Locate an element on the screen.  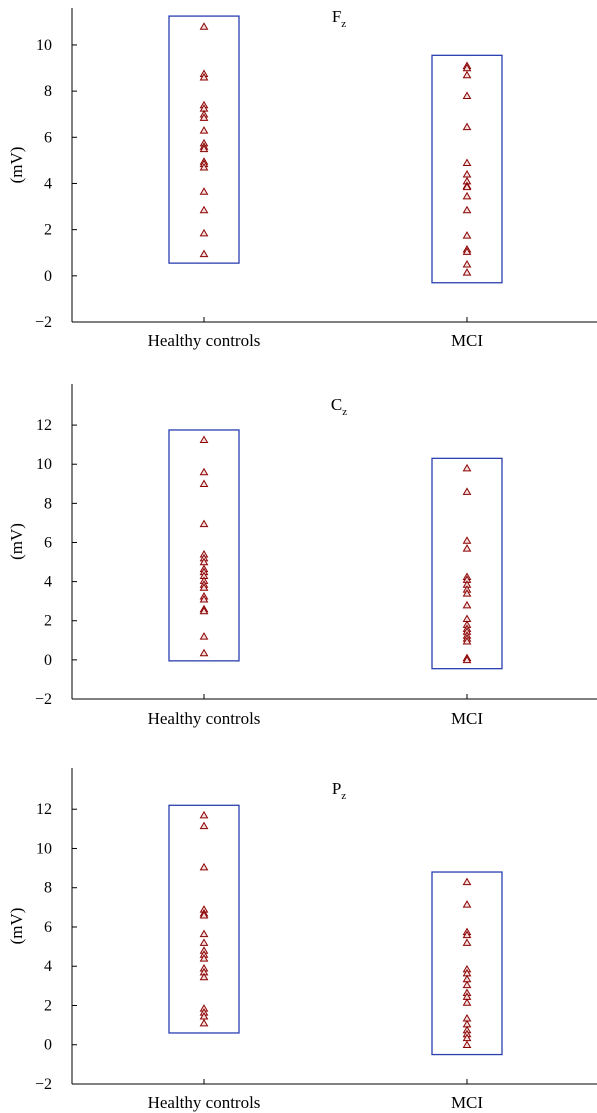
panel-title: Fz is located at coordinates (339, 18).